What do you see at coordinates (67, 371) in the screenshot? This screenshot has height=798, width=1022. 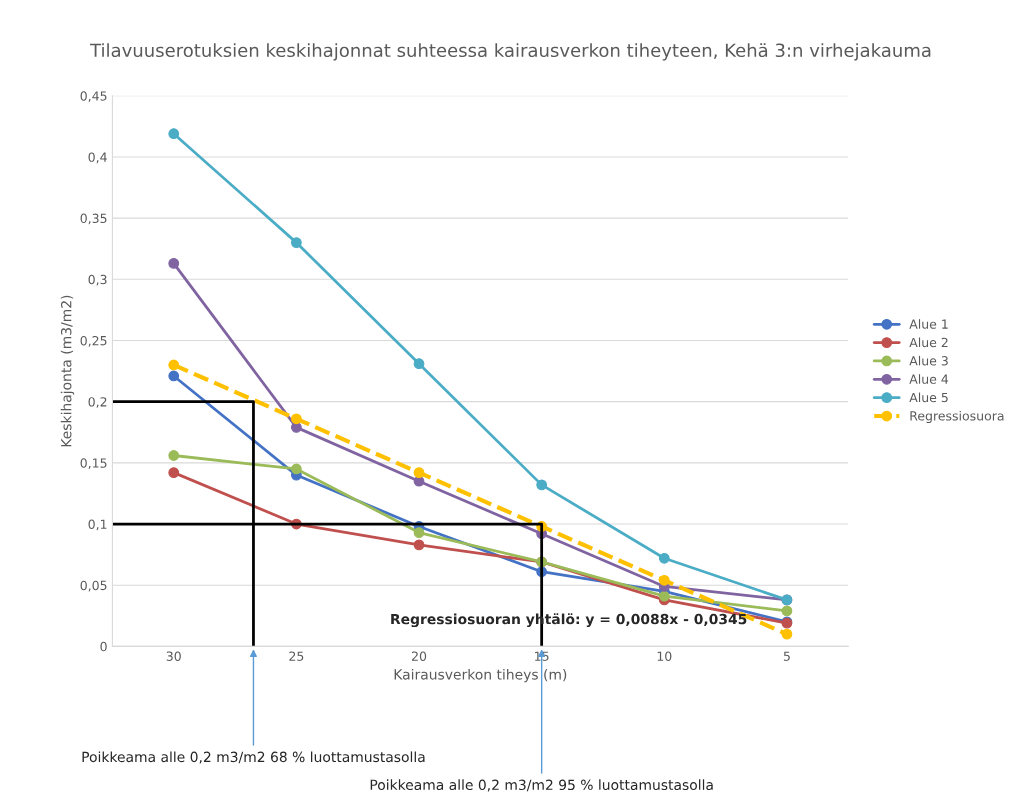 I see `y-axis-title: Keskihajonta (m3/m2)` at bounding box center [67, 371].